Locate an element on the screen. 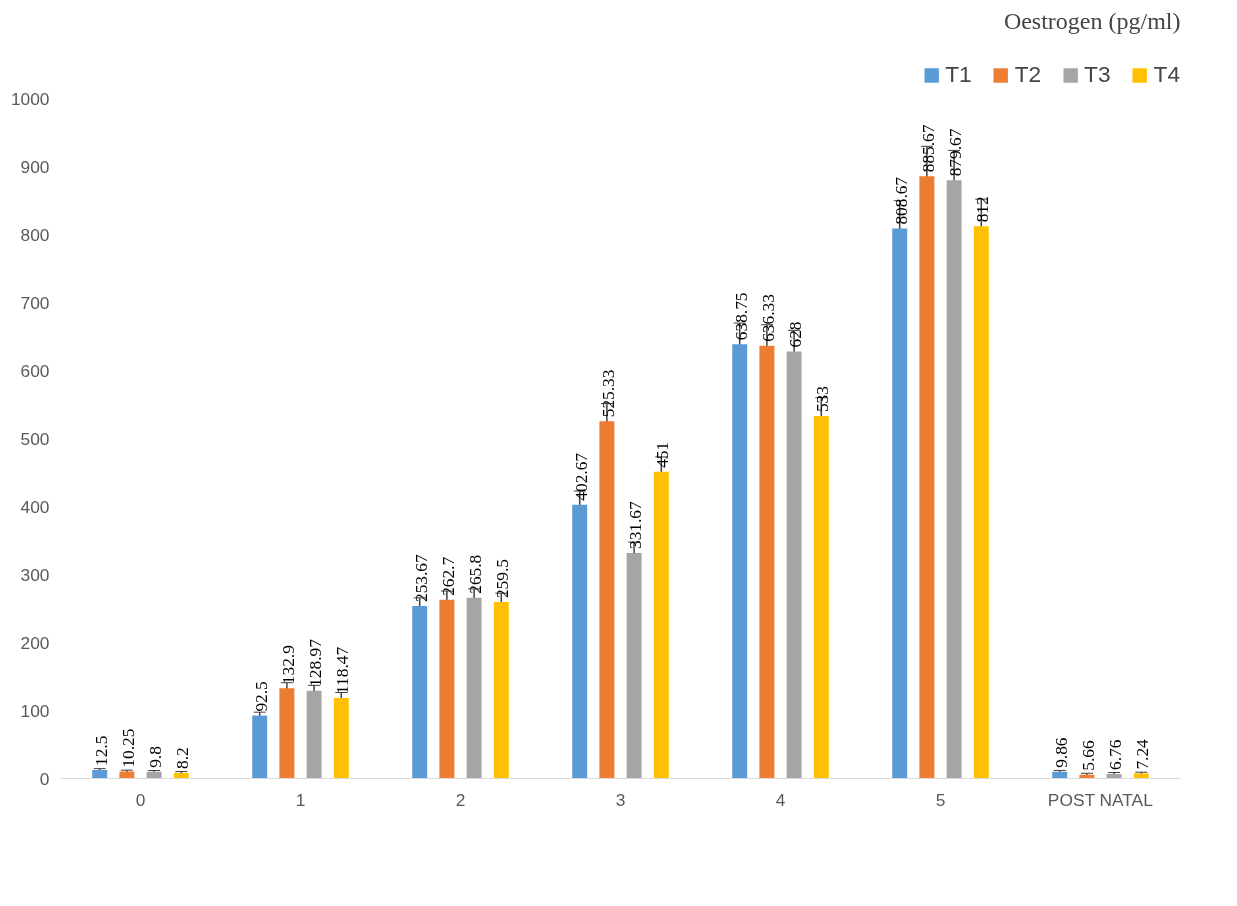 The height and width of the screenshot is (906, 1237). data-label: 638.75 is located at coordinates (741, 316).